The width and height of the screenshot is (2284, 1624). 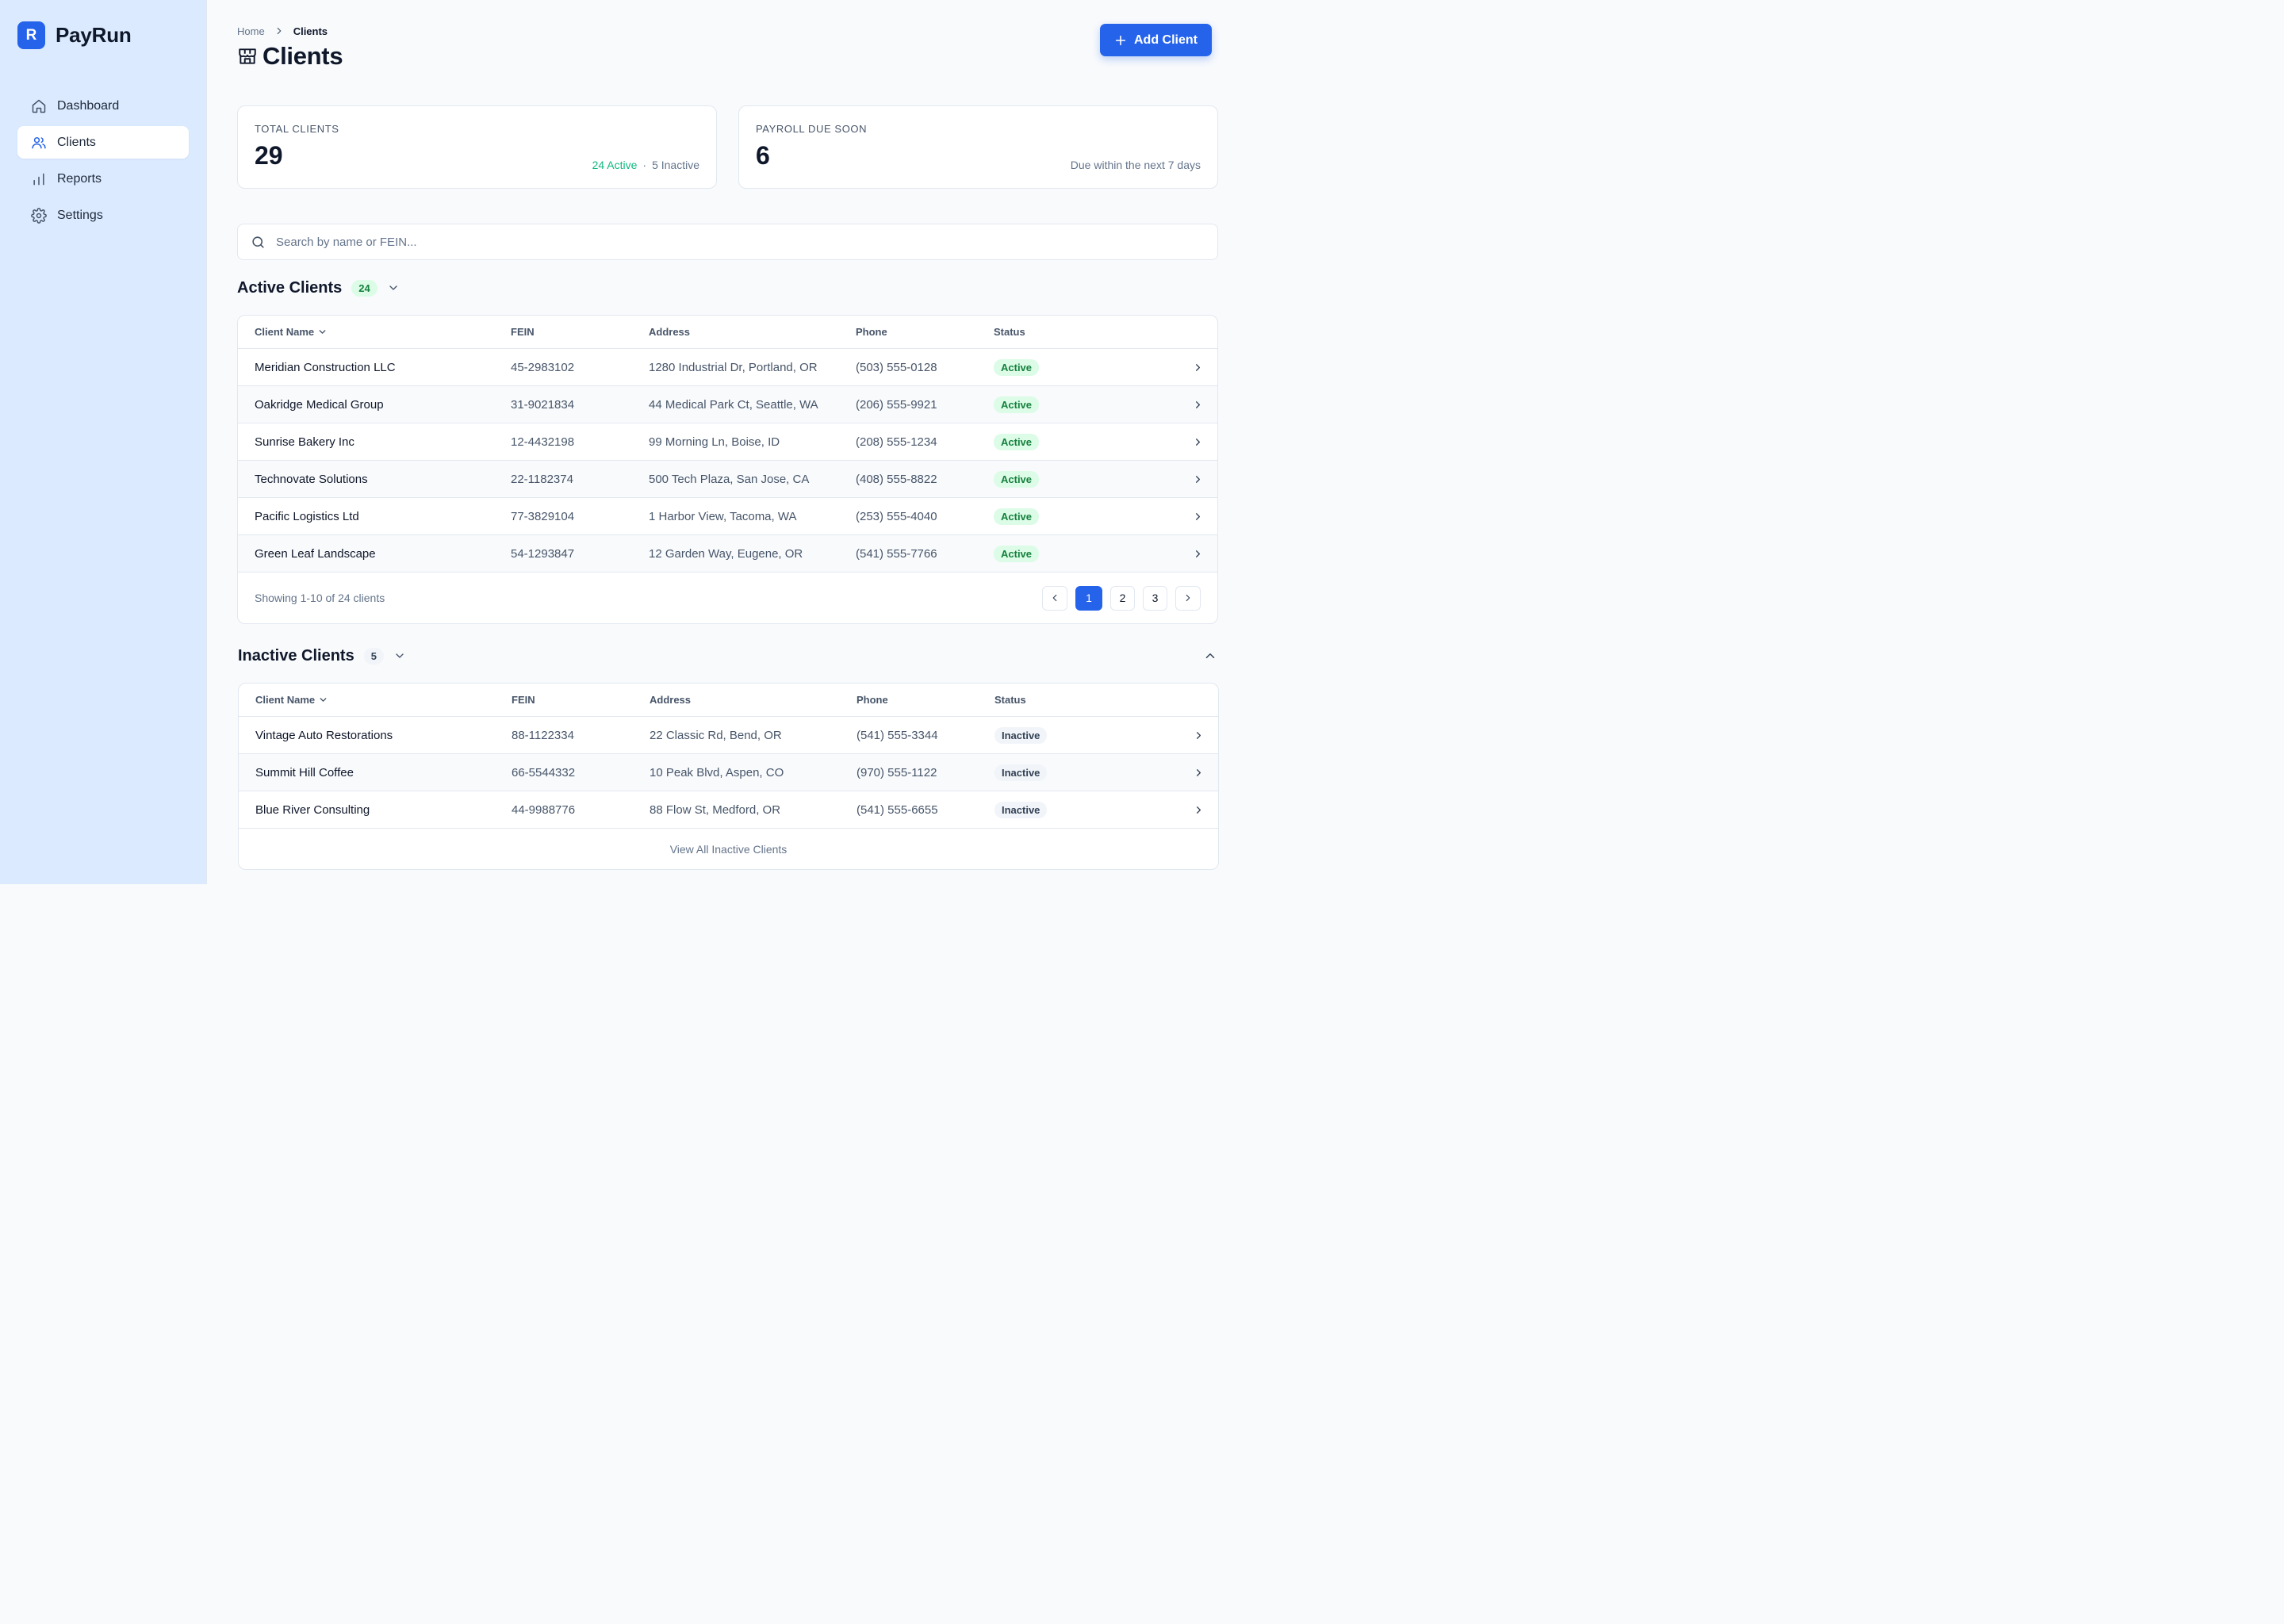 What do you see at coordinates (88, 105) in the screenshot?
I see `sidebar-item-label: Dashboard` at bounding box center [88, 105].